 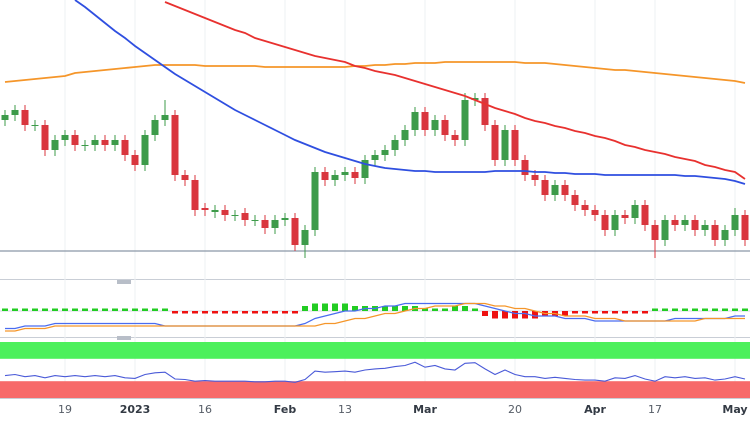 I want to click on moving-average-line, so click(x=375, y=72).